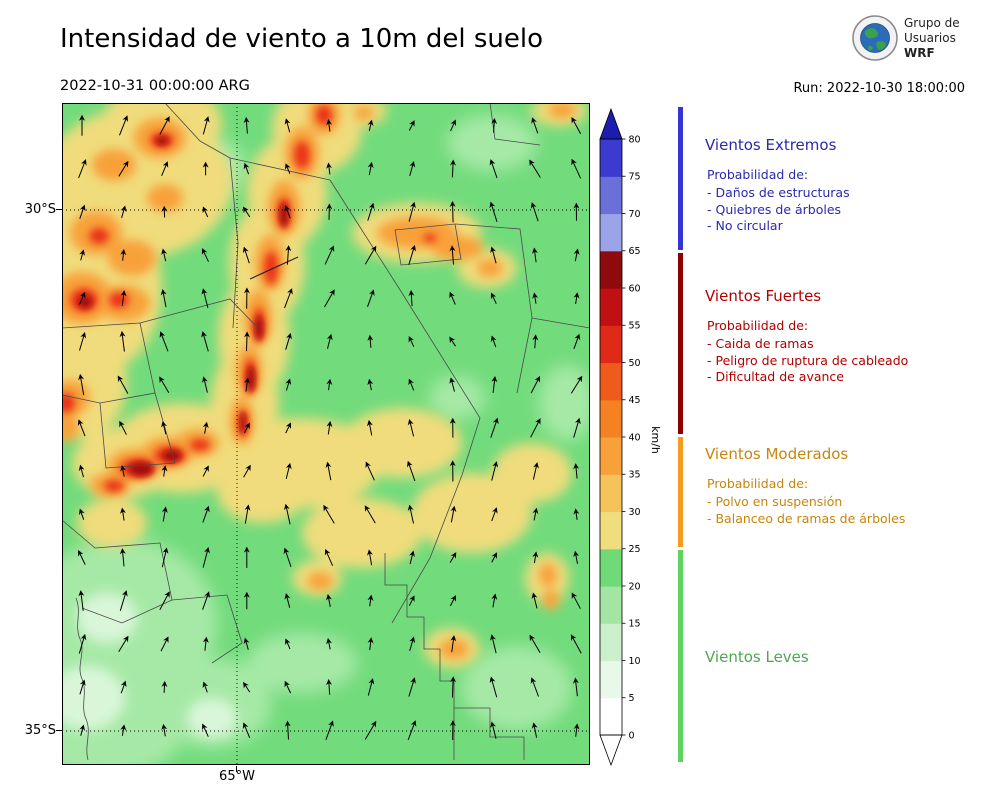 This screenshot has height=800, width=1000. I want to click on legend-bar-extremos, so click(680, 178).